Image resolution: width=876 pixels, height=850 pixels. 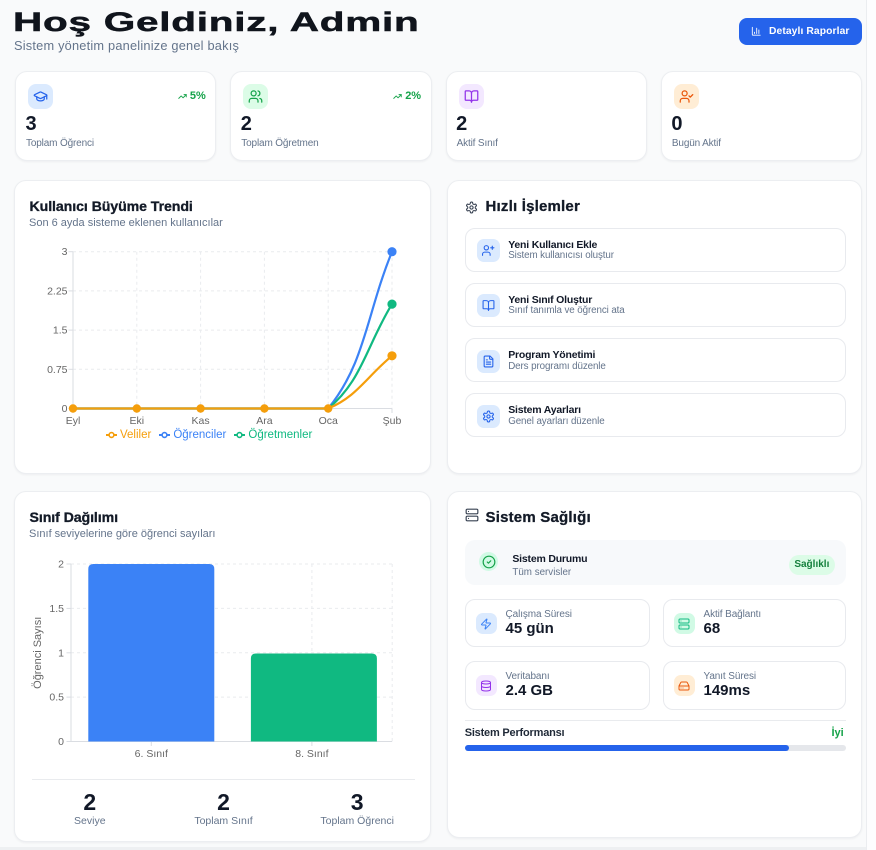 What do you see at coordinates (137, 421) in the screenshot?
I see `svg-text: Eki` at bounding box center [137, 421].